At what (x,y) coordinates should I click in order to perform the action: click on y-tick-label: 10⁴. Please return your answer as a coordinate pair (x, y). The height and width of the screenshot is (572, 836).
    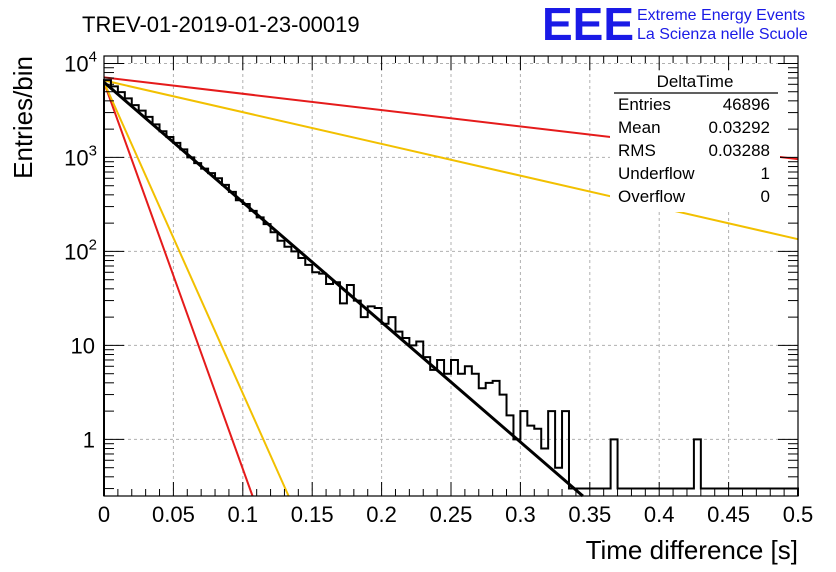
    Looking at the image, I should click on (80, 62).